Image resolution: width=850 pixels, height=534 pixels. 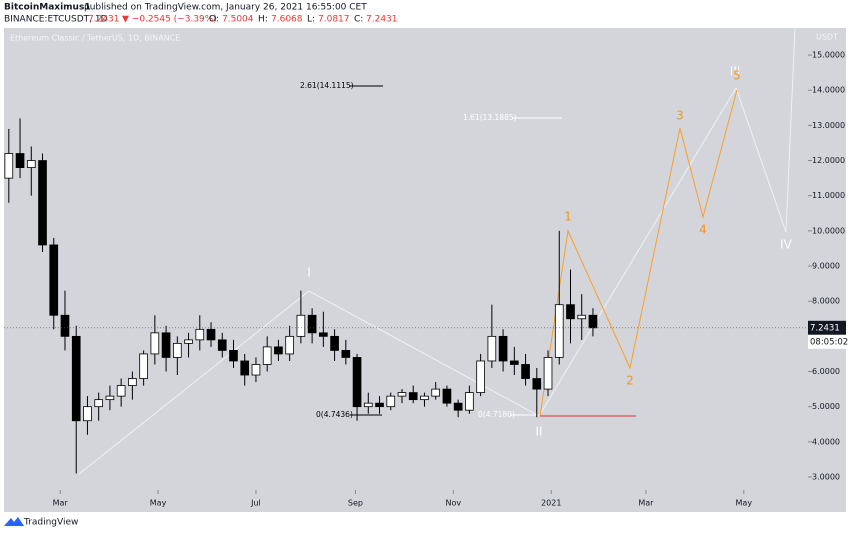 I want to click on countdown-box, so click(x=827, y=341).